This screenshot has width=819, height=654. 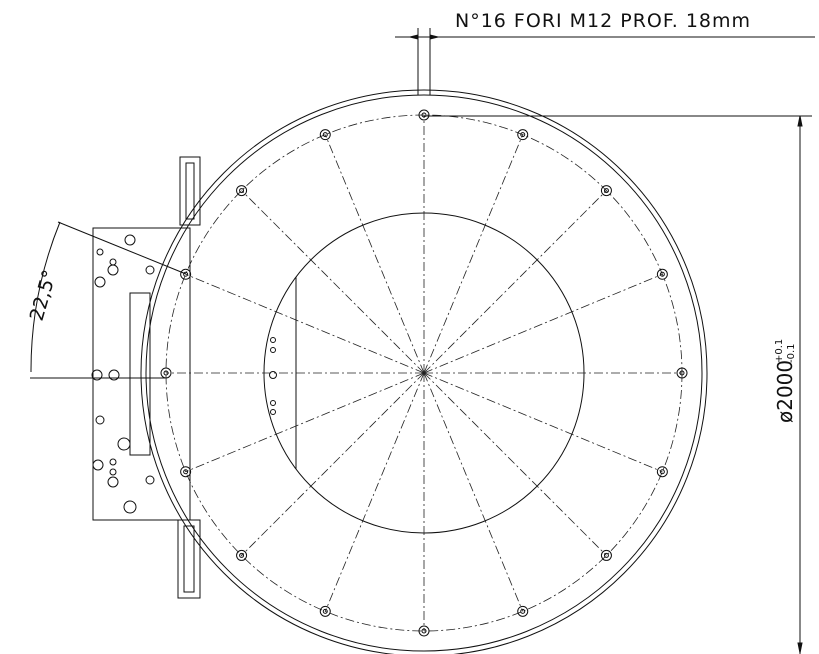 I want to click on angle-dimension, so click(x=108, y=300).